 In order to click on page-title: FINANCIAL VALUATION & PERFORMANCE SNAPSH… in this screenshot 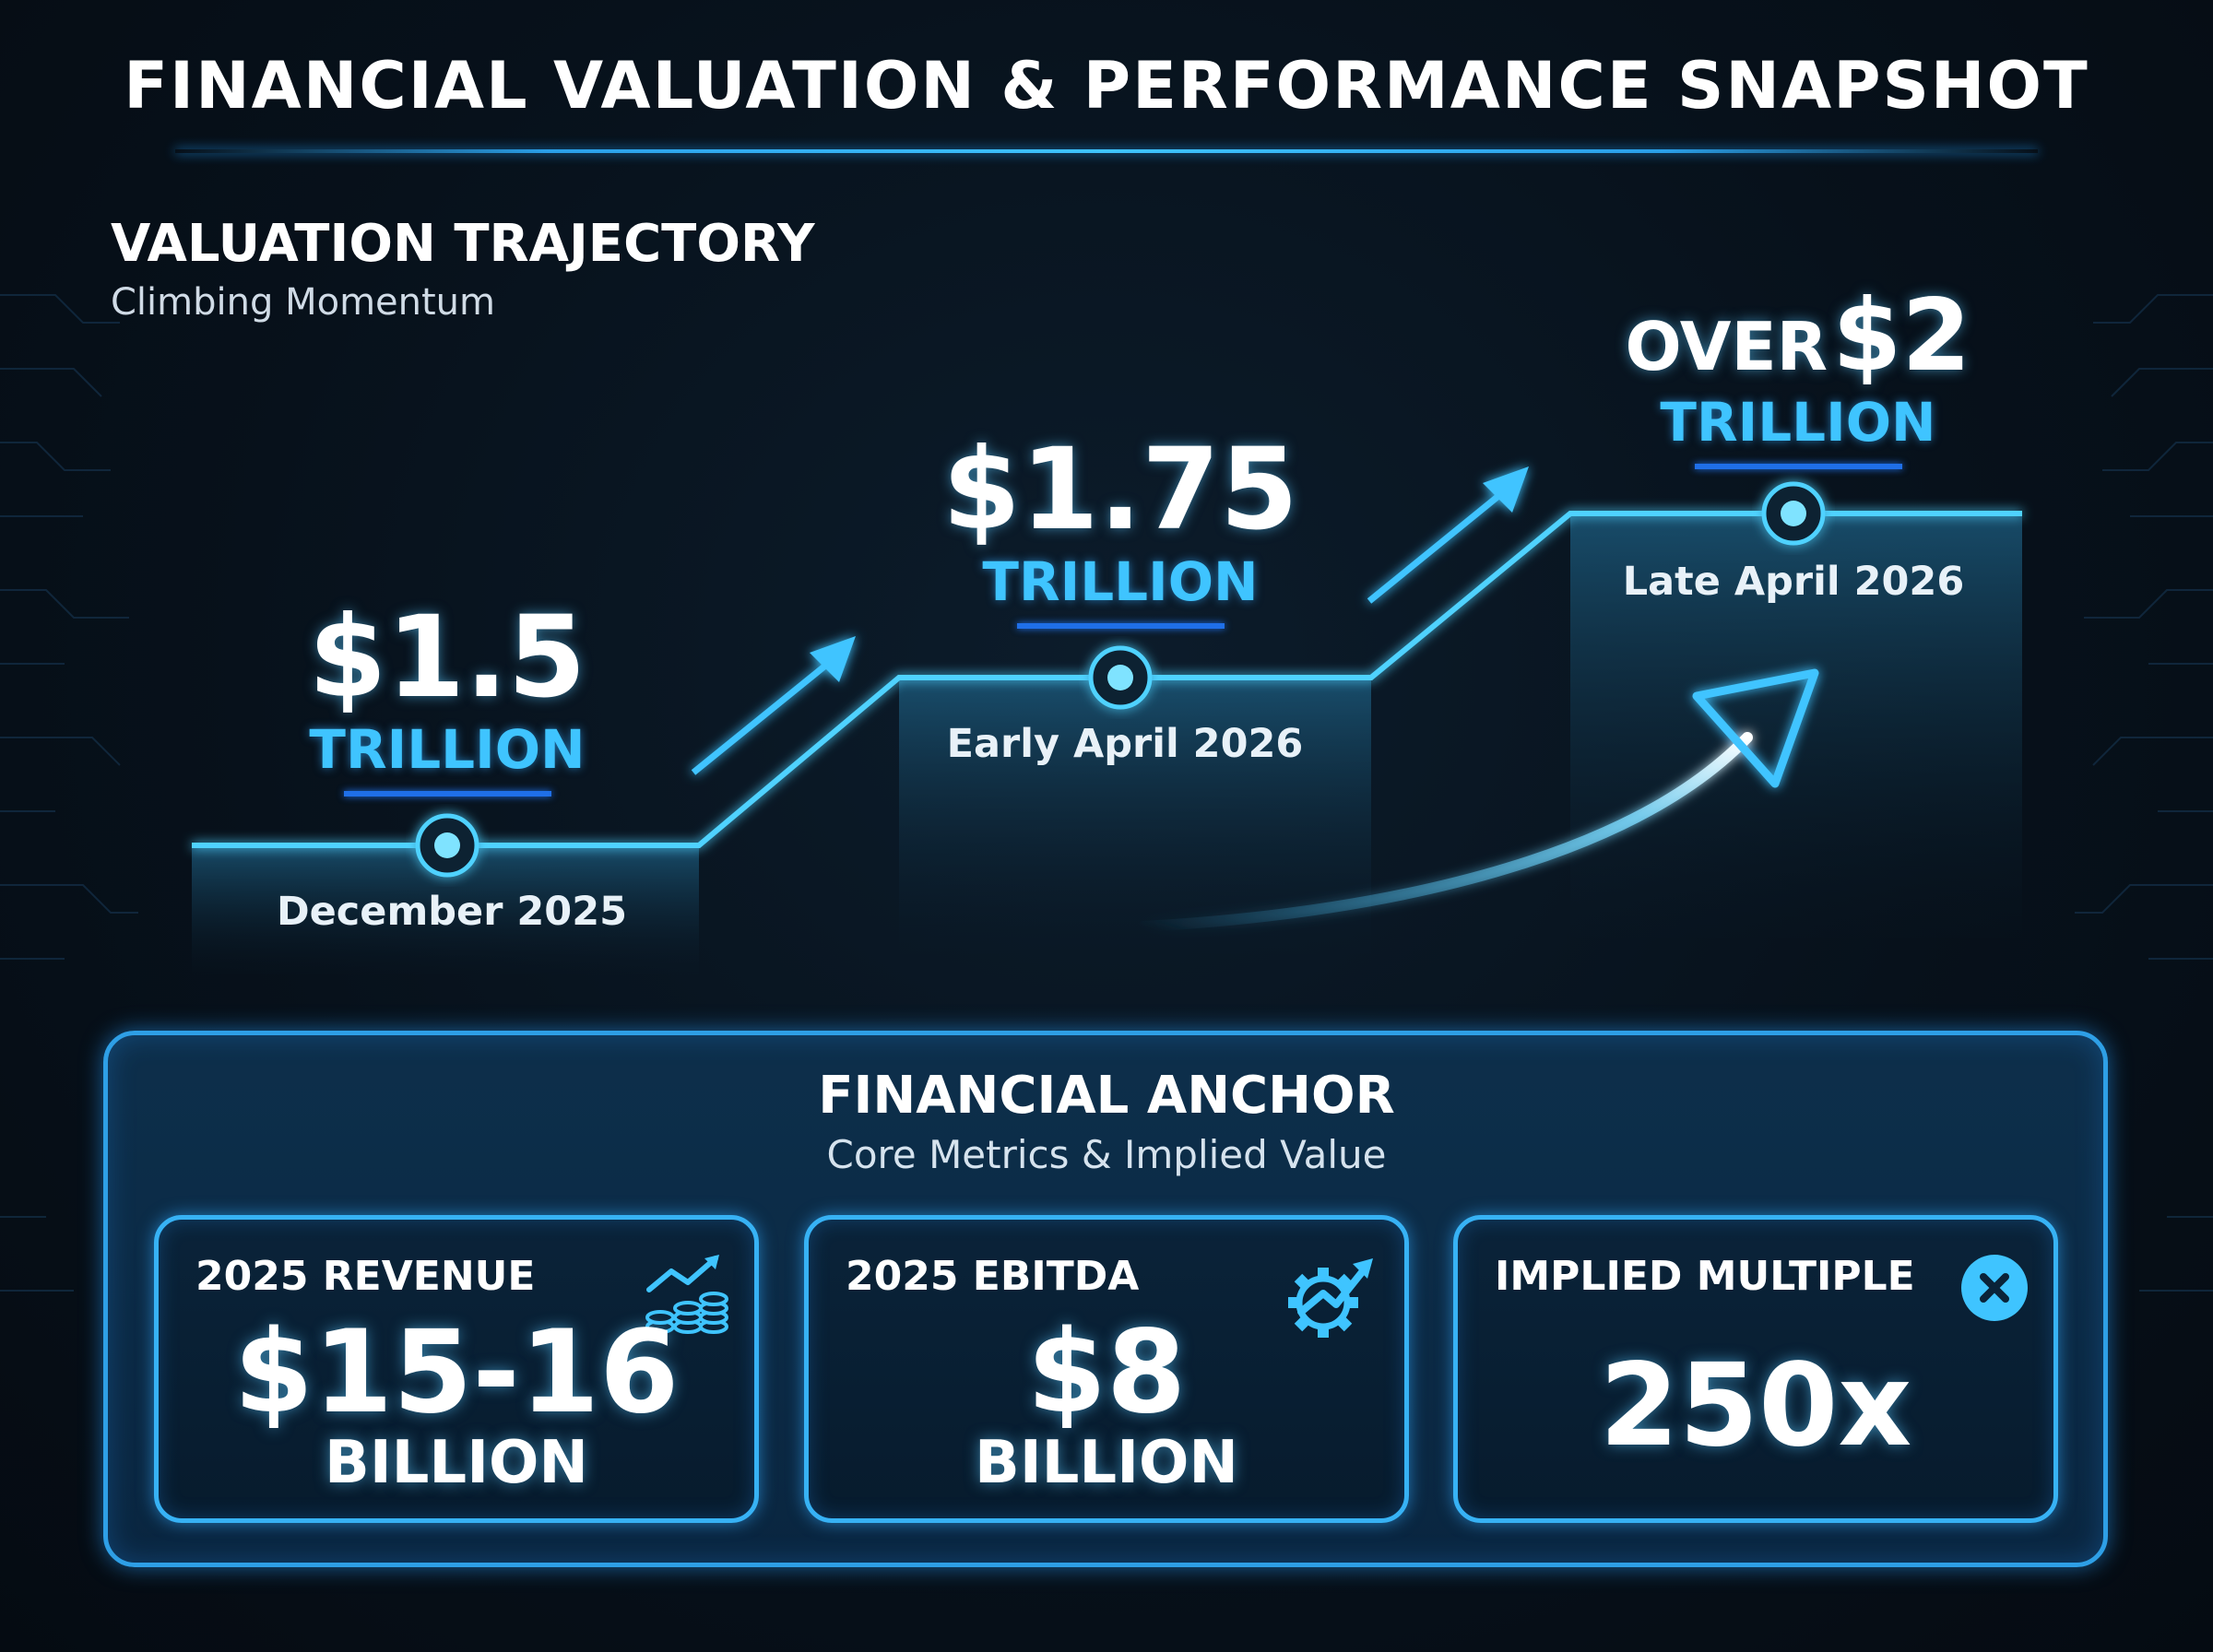, I will do `click(1106, 86)`.